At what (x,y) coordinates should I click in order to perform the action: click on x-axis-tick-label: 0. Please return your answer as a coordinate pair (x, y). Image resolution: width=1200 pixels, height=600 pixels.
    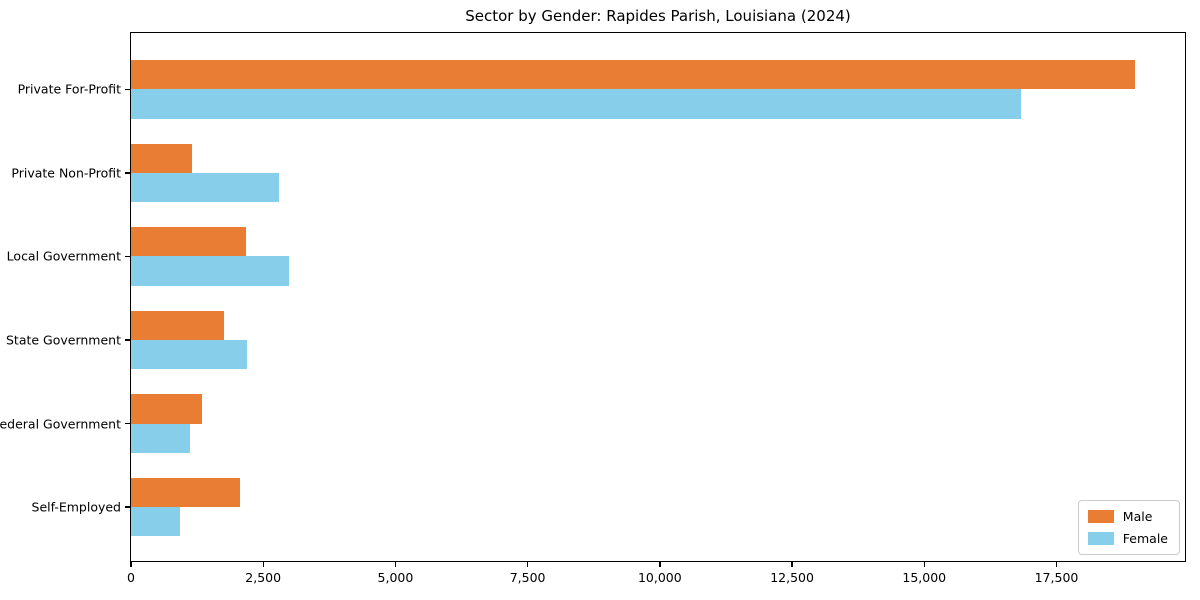
    Looking at the image, I should click on (131, 577).